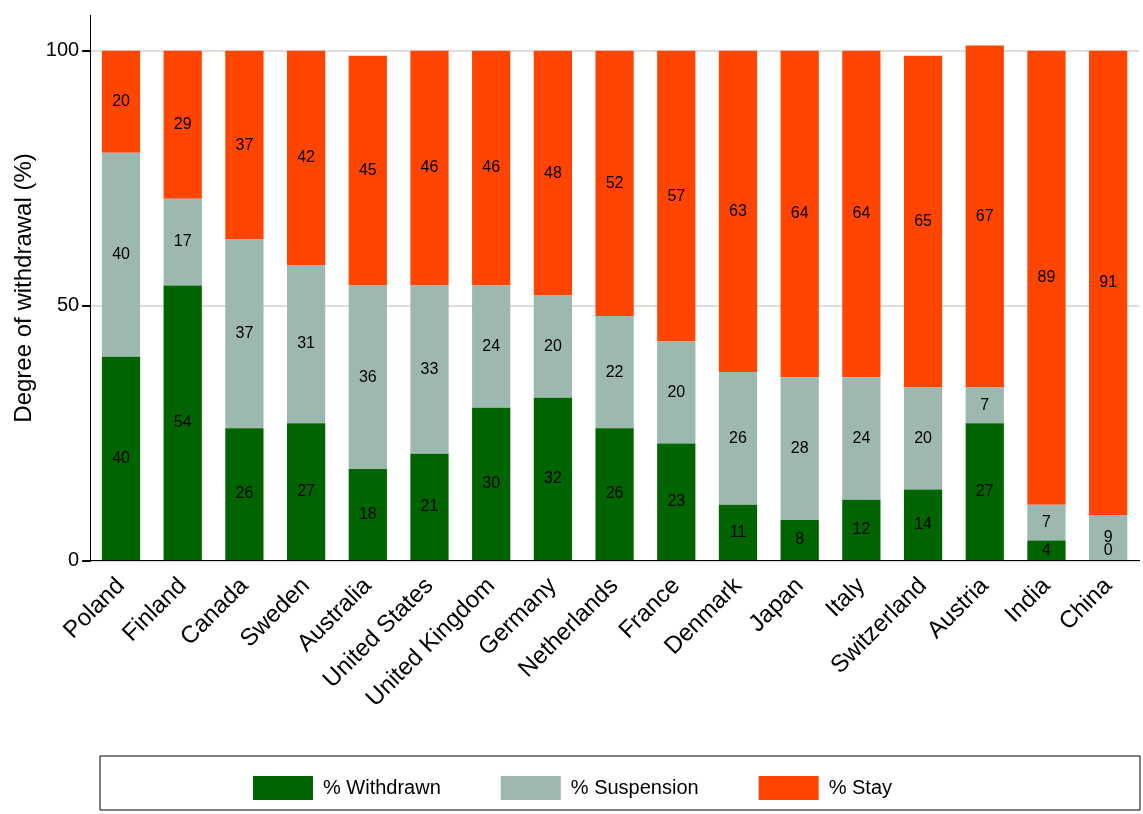 Image resolution: width=1143 pixels, height=814 pixels. Describe the element at coordinates (552, 172) in the screenshot. I see `data-label: 48` at that location.